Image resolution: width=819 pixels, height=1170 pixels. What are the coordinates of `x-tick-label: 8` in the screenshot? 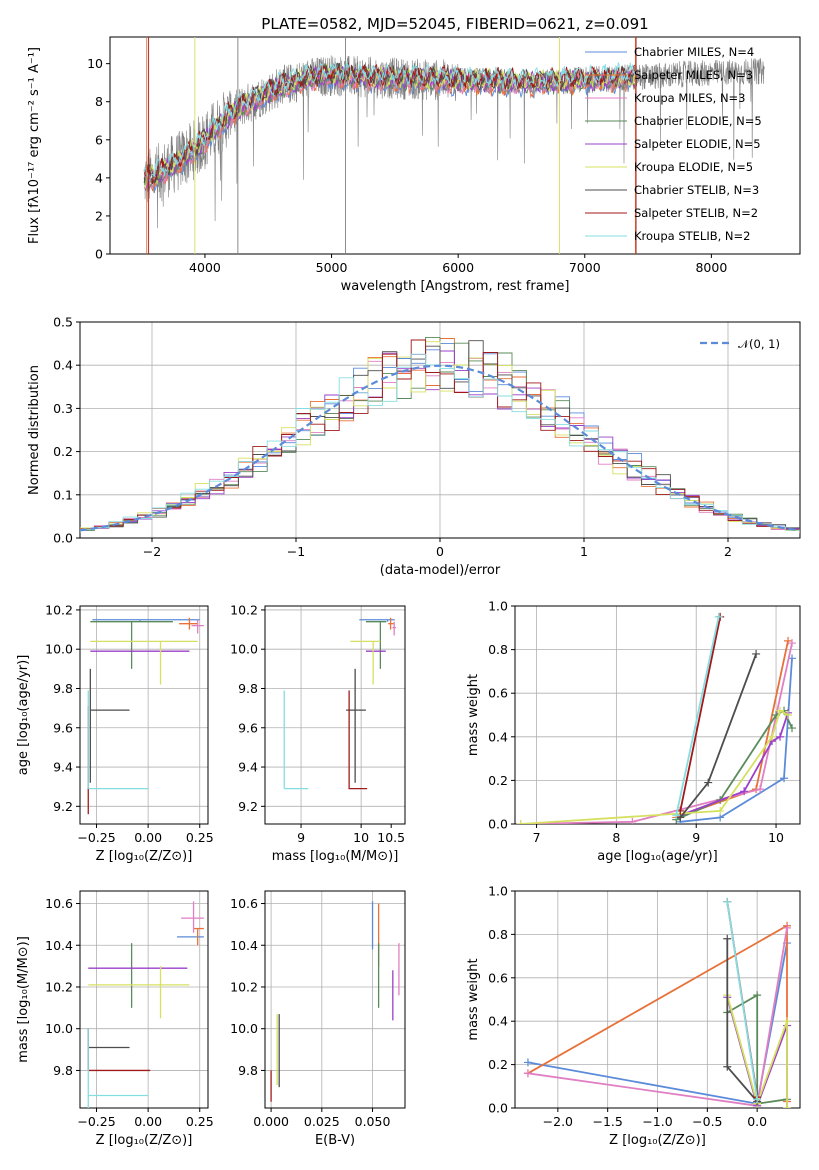 It's located at (616, 837).